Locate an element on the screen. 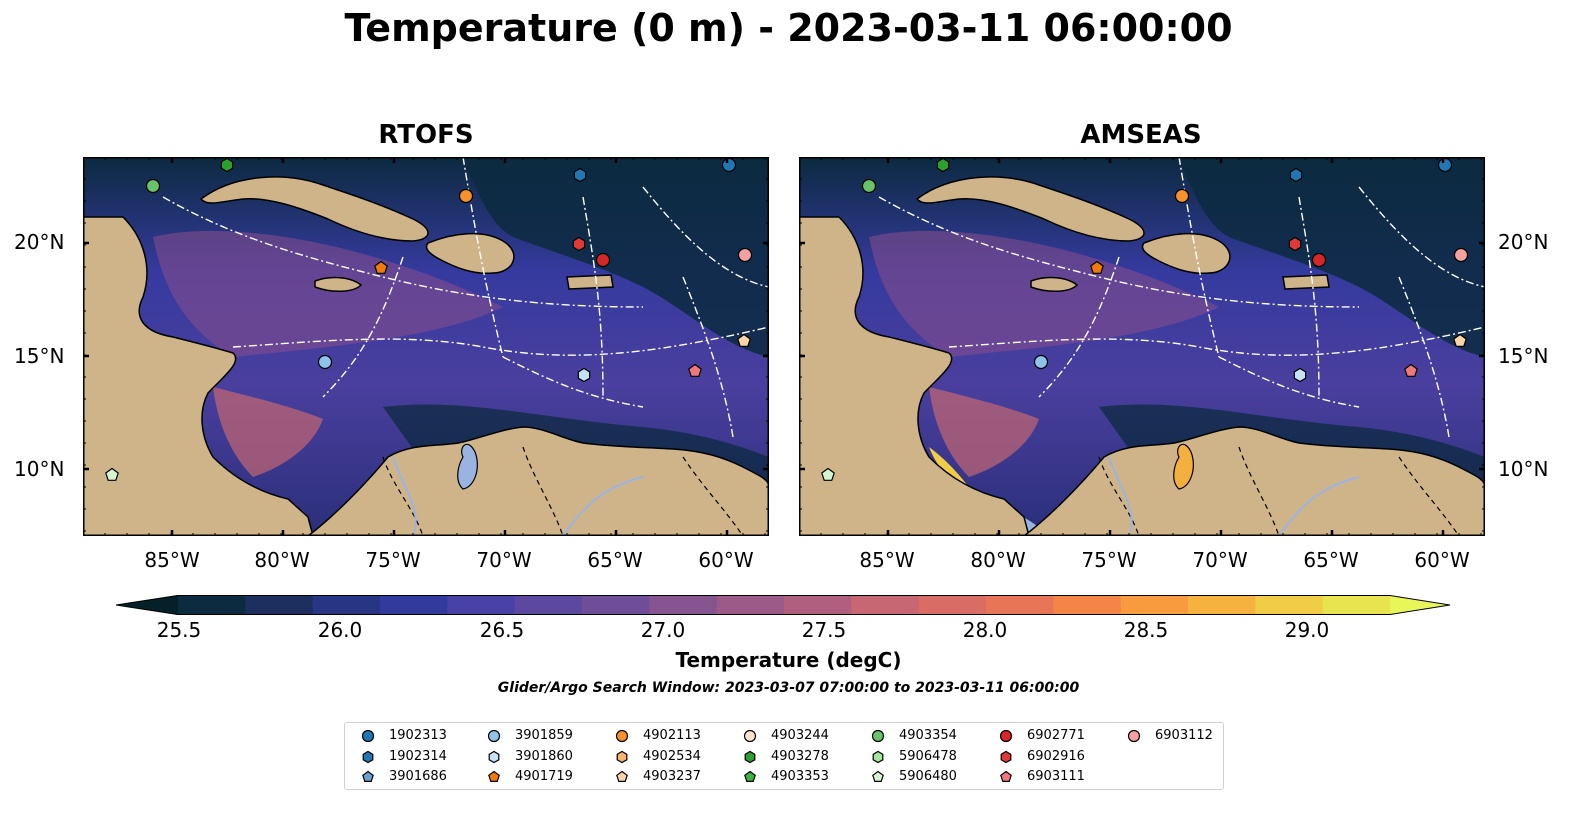 This screenshot has width=1577, height=827. lon-label-60w-rtofs: 60°W is located at coordinates (726, 560).